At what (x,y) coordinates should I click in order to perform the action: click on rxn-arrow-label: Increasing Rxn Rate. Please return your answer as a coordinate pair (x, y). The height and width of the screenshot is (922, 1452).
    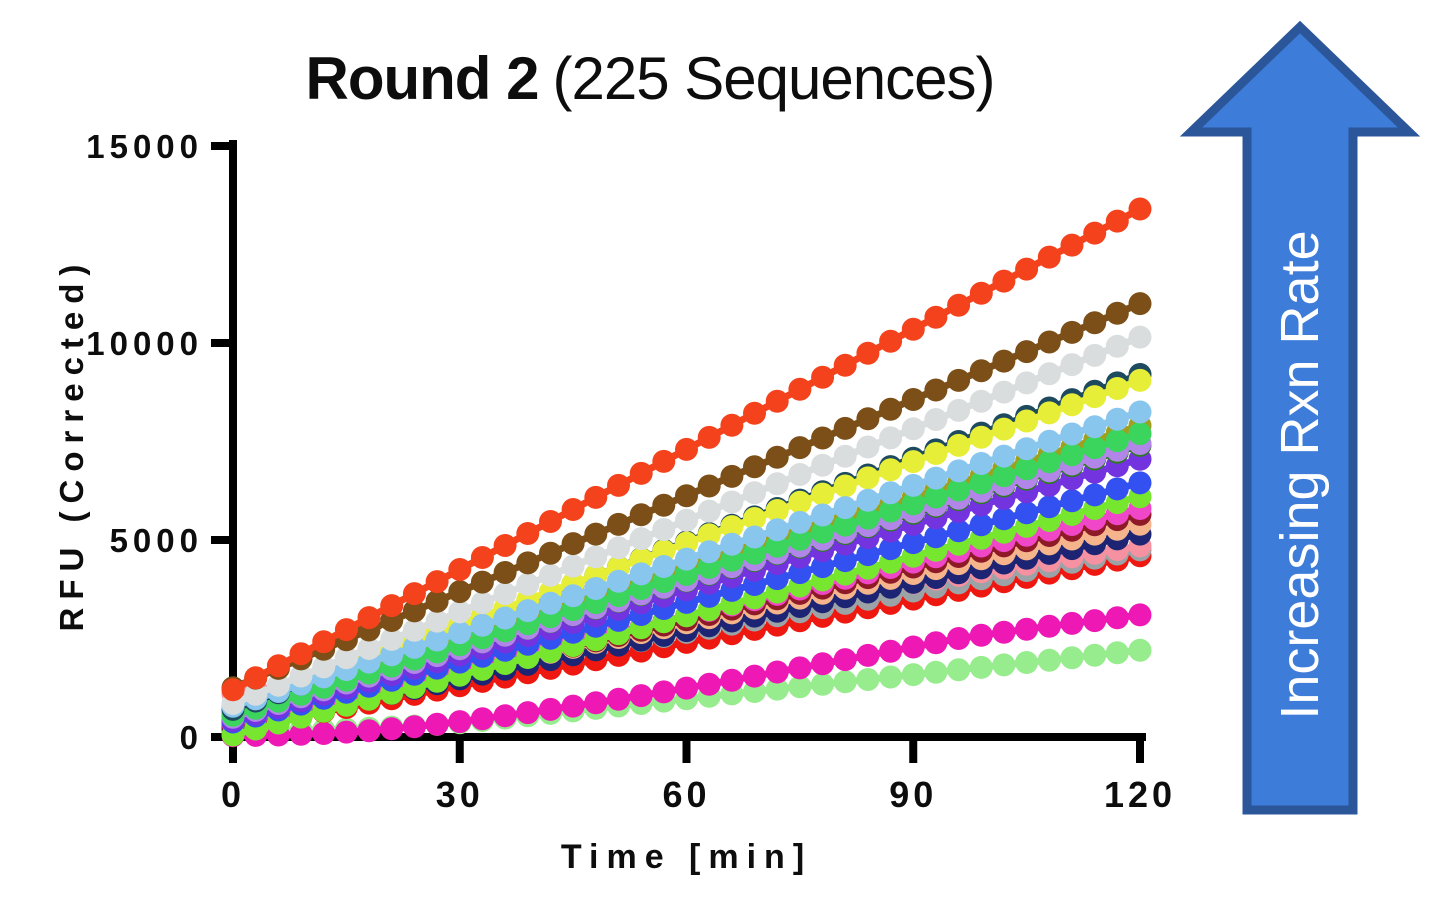
    Looking at the image, I should click on (1300, 475).